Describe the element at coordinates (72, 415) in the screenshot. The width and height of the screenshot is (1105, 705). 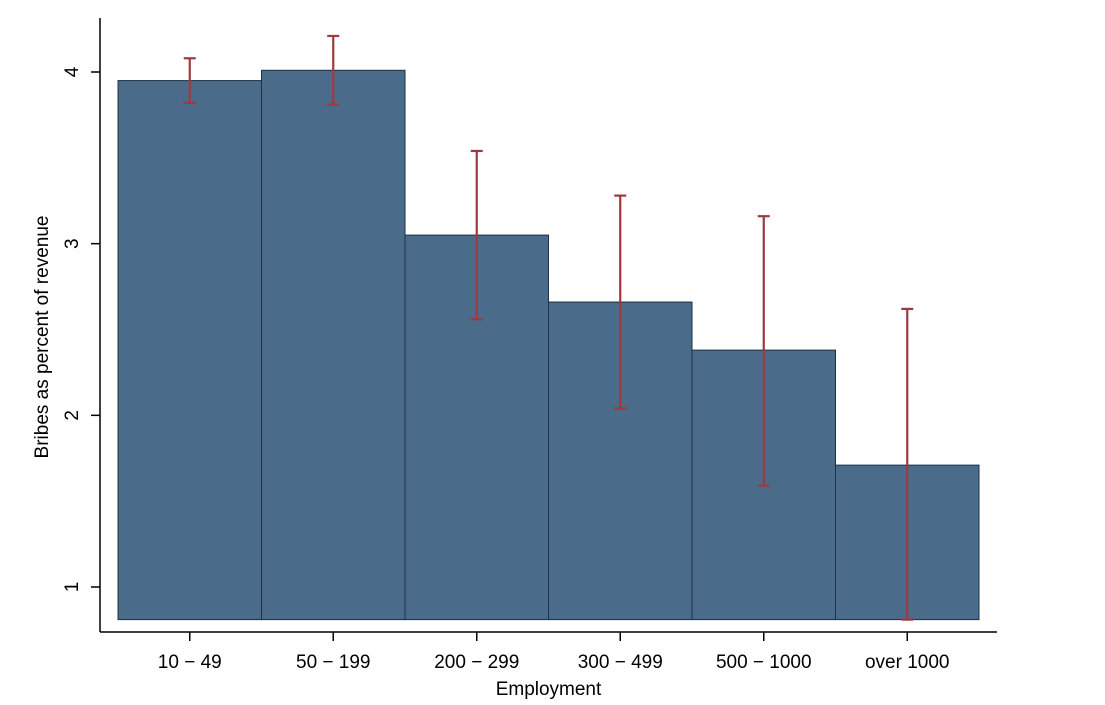
I see `y-tick-label: 2` at that location.